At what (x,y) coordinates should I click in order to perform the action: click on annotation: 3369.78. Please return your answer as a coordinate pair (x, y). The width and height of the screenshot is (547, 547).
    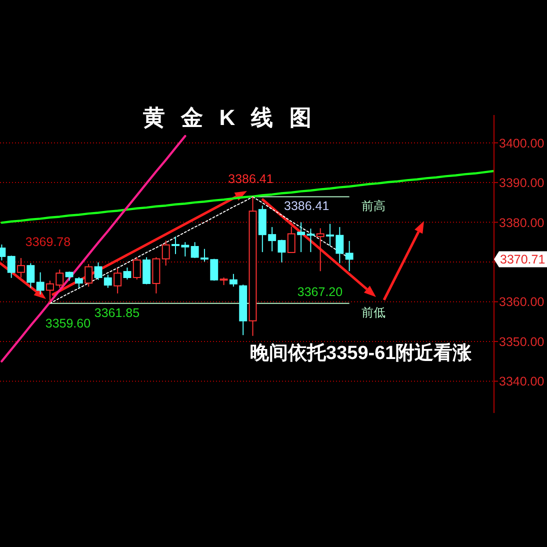
    Looking at the image, I should click on (48, 242).